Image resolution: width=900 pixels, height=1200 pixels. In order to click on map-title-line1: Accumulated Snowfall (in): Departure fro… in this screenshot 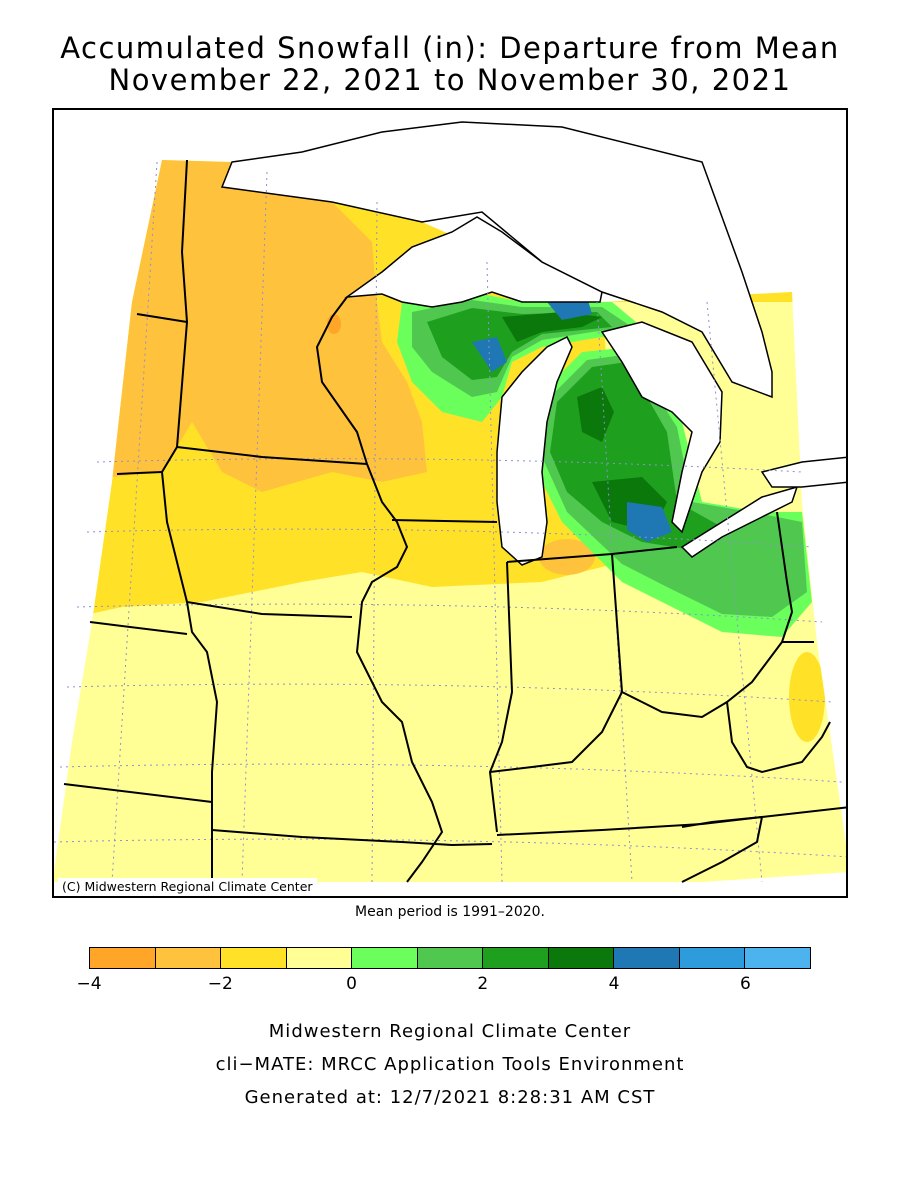, I will do `click(450, 48)`.